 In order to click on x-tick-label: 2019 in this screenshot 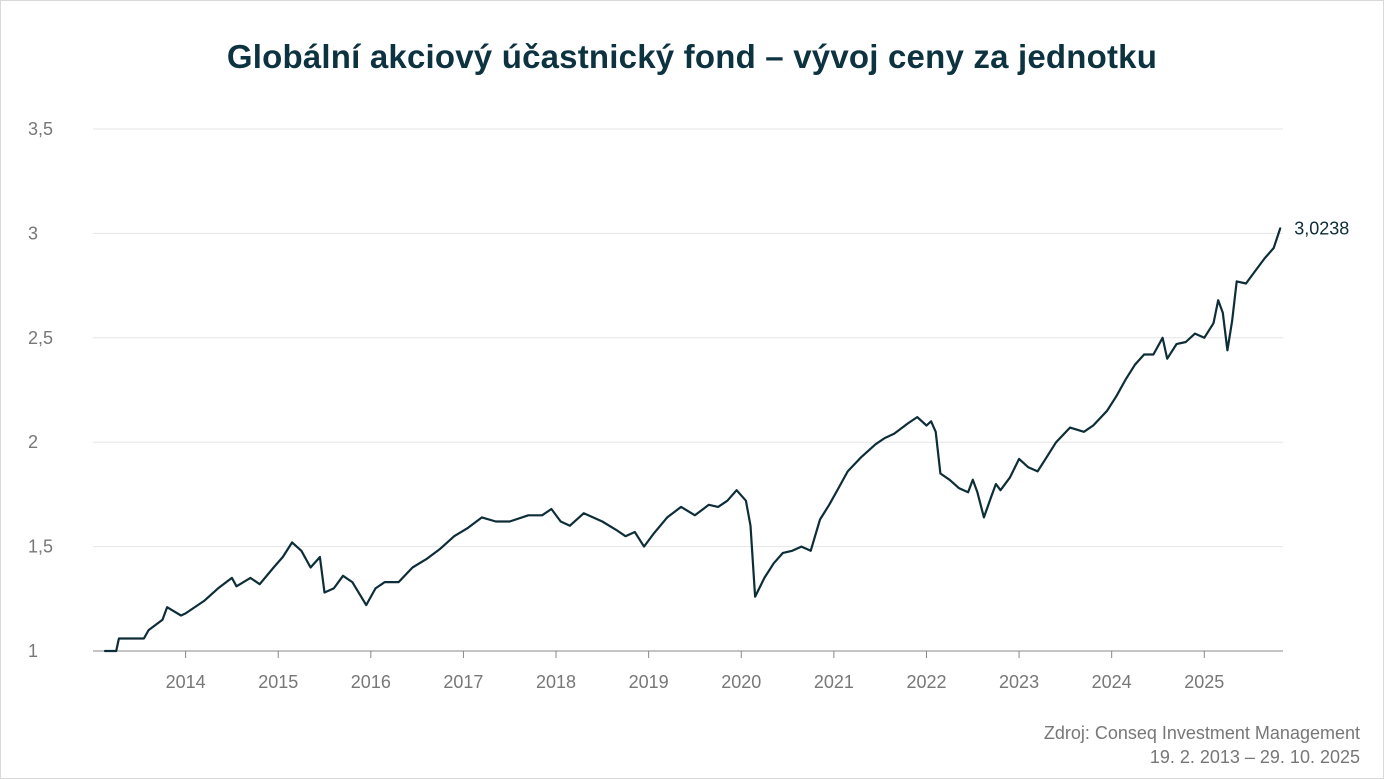, I will do `click(649, 682)`.